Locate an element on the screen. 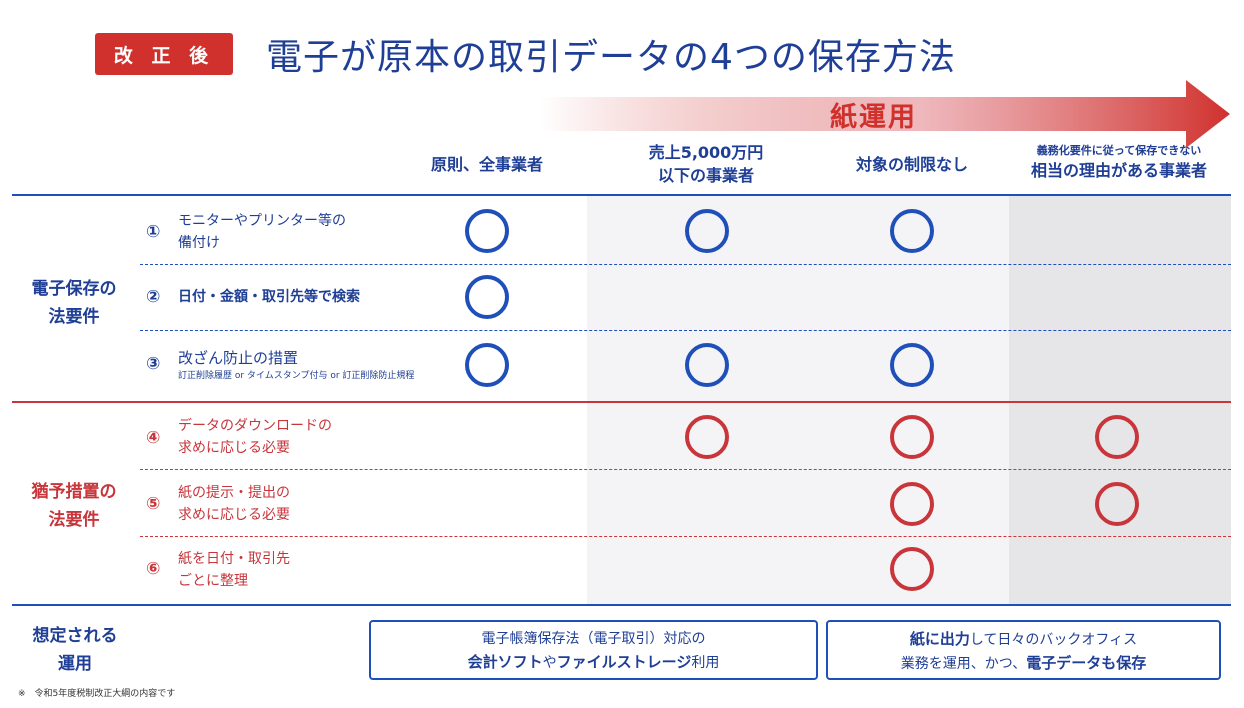 This screenshot has width=1244, height=708. row-number-3: ③ is located at coordinates (153, 364).